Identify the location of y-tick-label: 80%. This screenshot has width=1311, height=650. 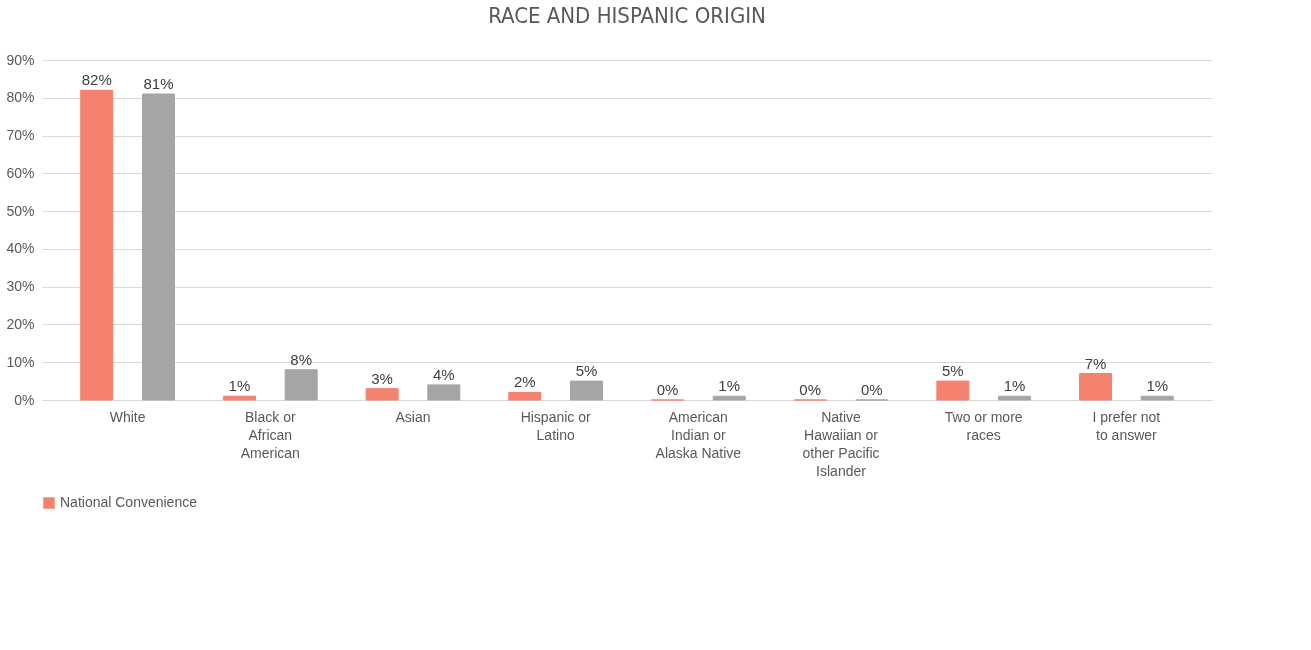
(20, 97).